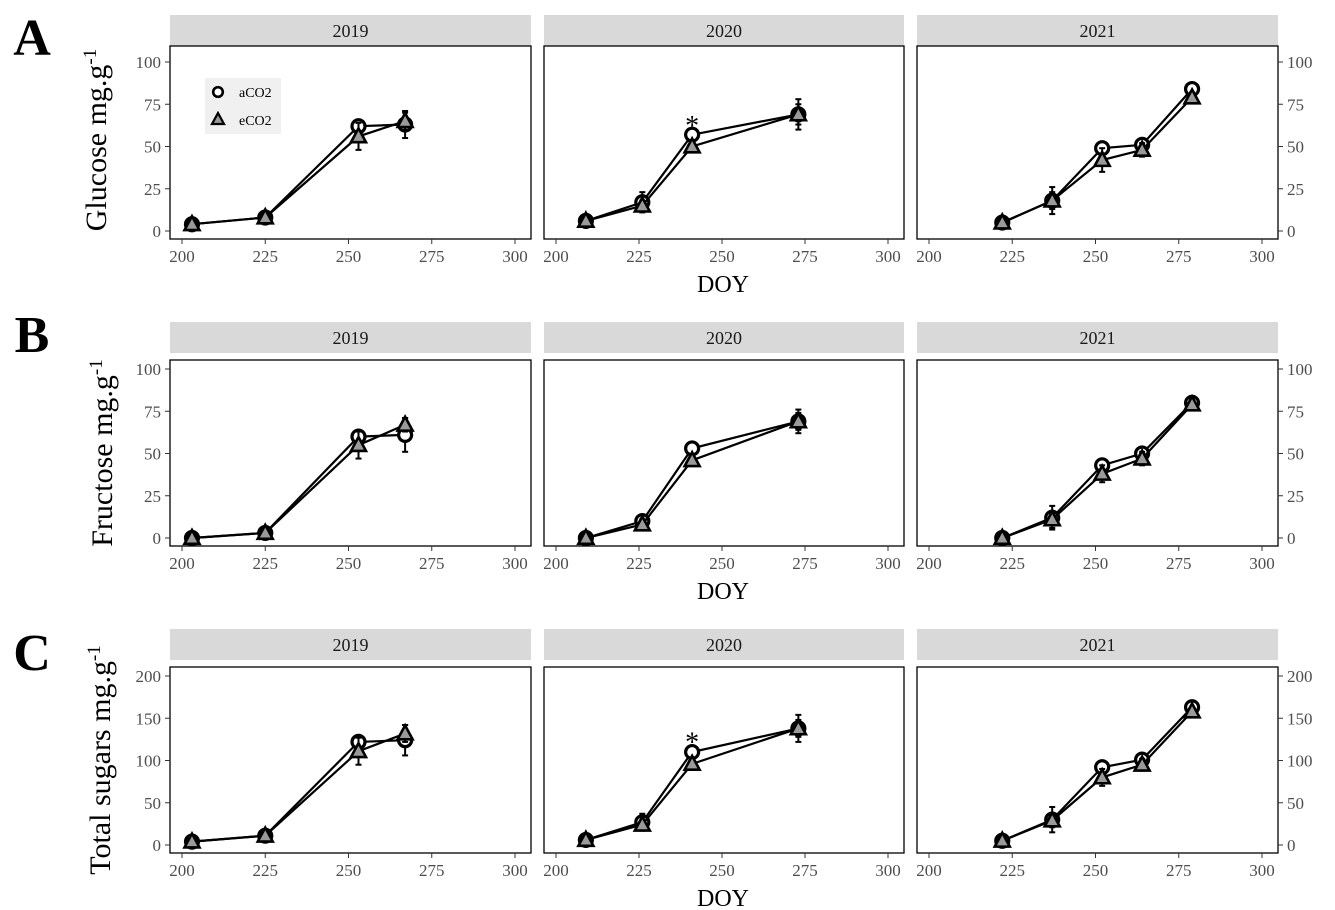 Image resolution: width=1335 pixels, height=910 pixels. What do you see at coordinates (32, 653) in the screenshot?
I see `panel-letter: C` at bounding box center [32, 653].